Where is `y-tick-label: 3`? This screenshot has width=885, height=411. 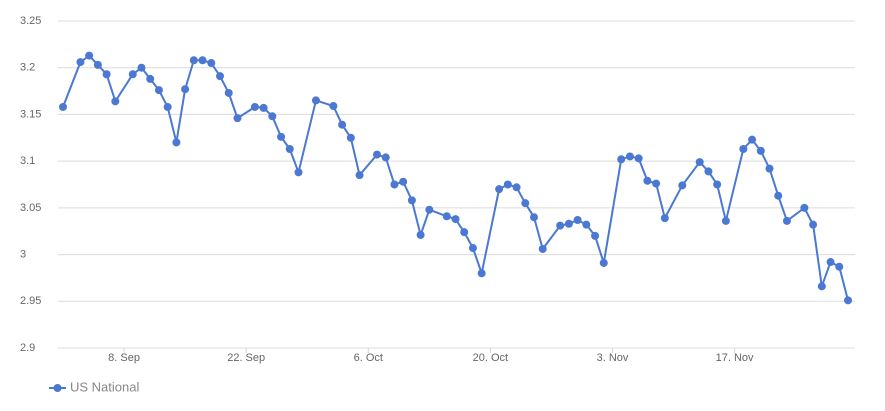
y-tick-label: 3 is located at coordinates (23, 254).